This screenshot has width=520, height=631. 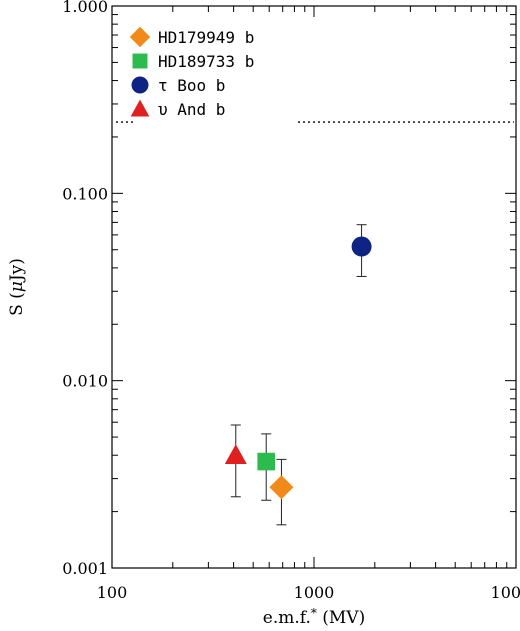 I want to click on x-tick-label: 10000, so click(x=505, y=592).